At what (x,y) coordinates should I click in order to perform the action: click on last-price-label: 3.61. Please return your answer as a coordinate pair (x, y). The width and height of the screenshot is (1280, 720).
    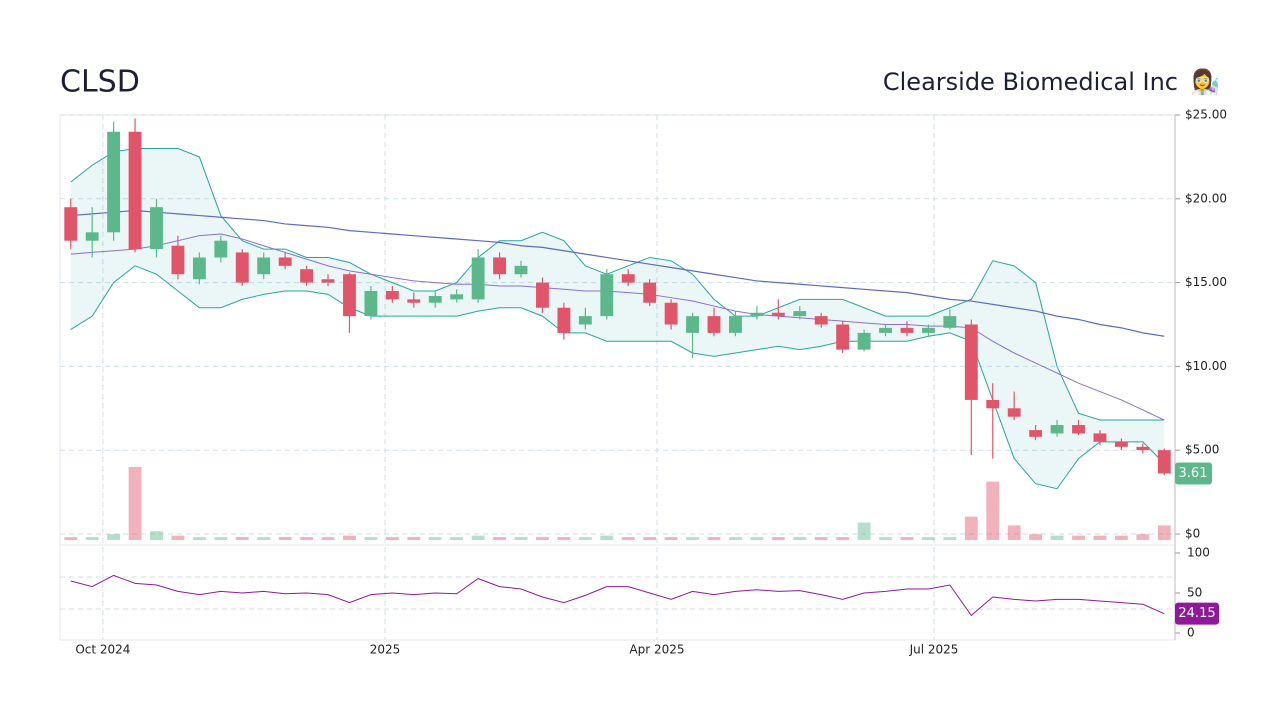
    Looking at the image, I should click on (1193, 473).